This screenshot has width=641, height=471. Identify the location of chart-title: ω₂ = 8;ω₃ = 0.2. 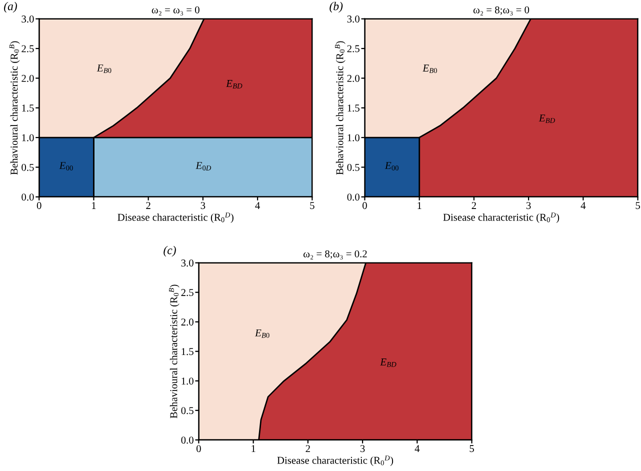
(335, 255).